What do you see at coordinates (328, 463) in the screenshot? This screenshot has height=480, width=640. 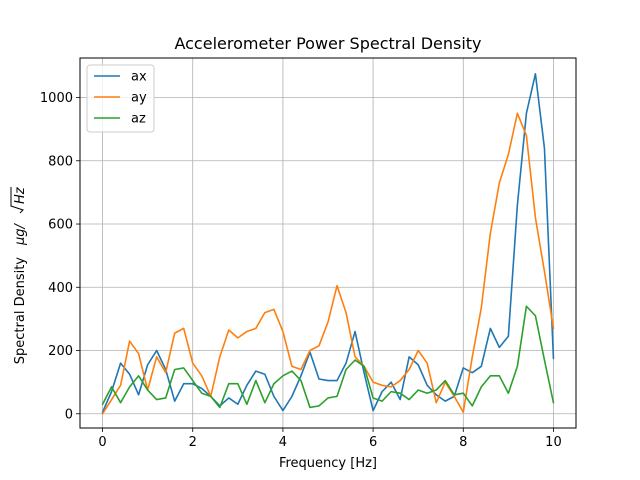 I see `x-axis-title: Frequency [Hz]` at bounding box center [328, 463].